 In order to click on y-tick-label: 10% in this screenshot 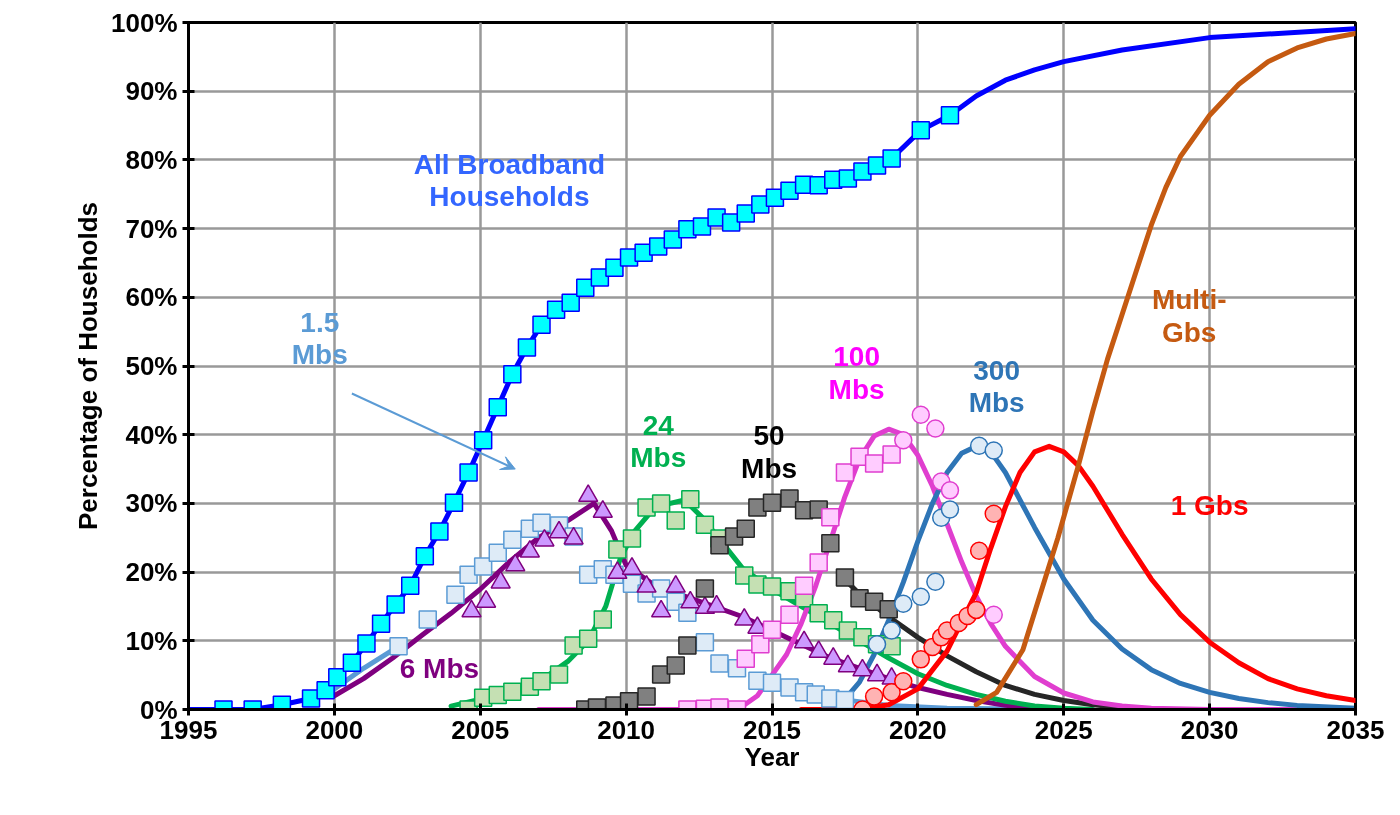, I will do `click(151, 640)`.